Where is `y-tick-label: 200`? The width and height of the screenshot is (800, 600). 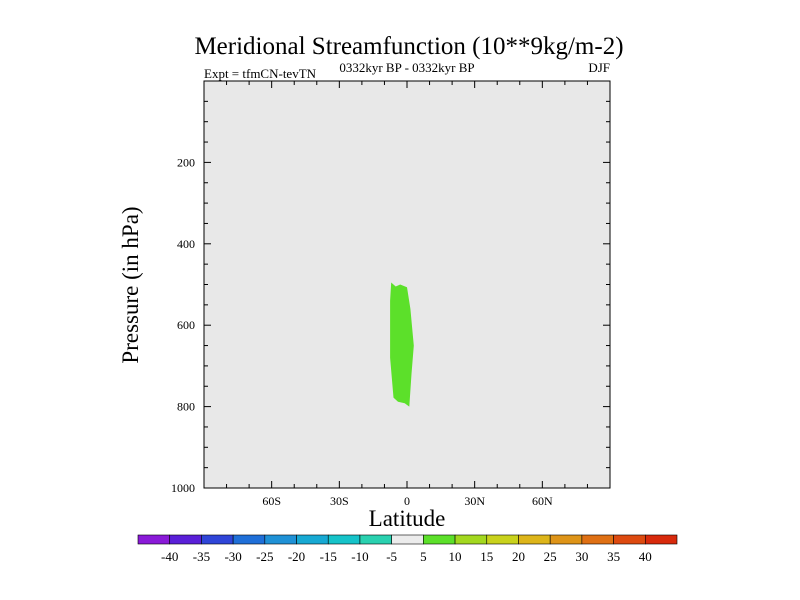 y-tick-label: 200 is located at coordinates (186, 162).